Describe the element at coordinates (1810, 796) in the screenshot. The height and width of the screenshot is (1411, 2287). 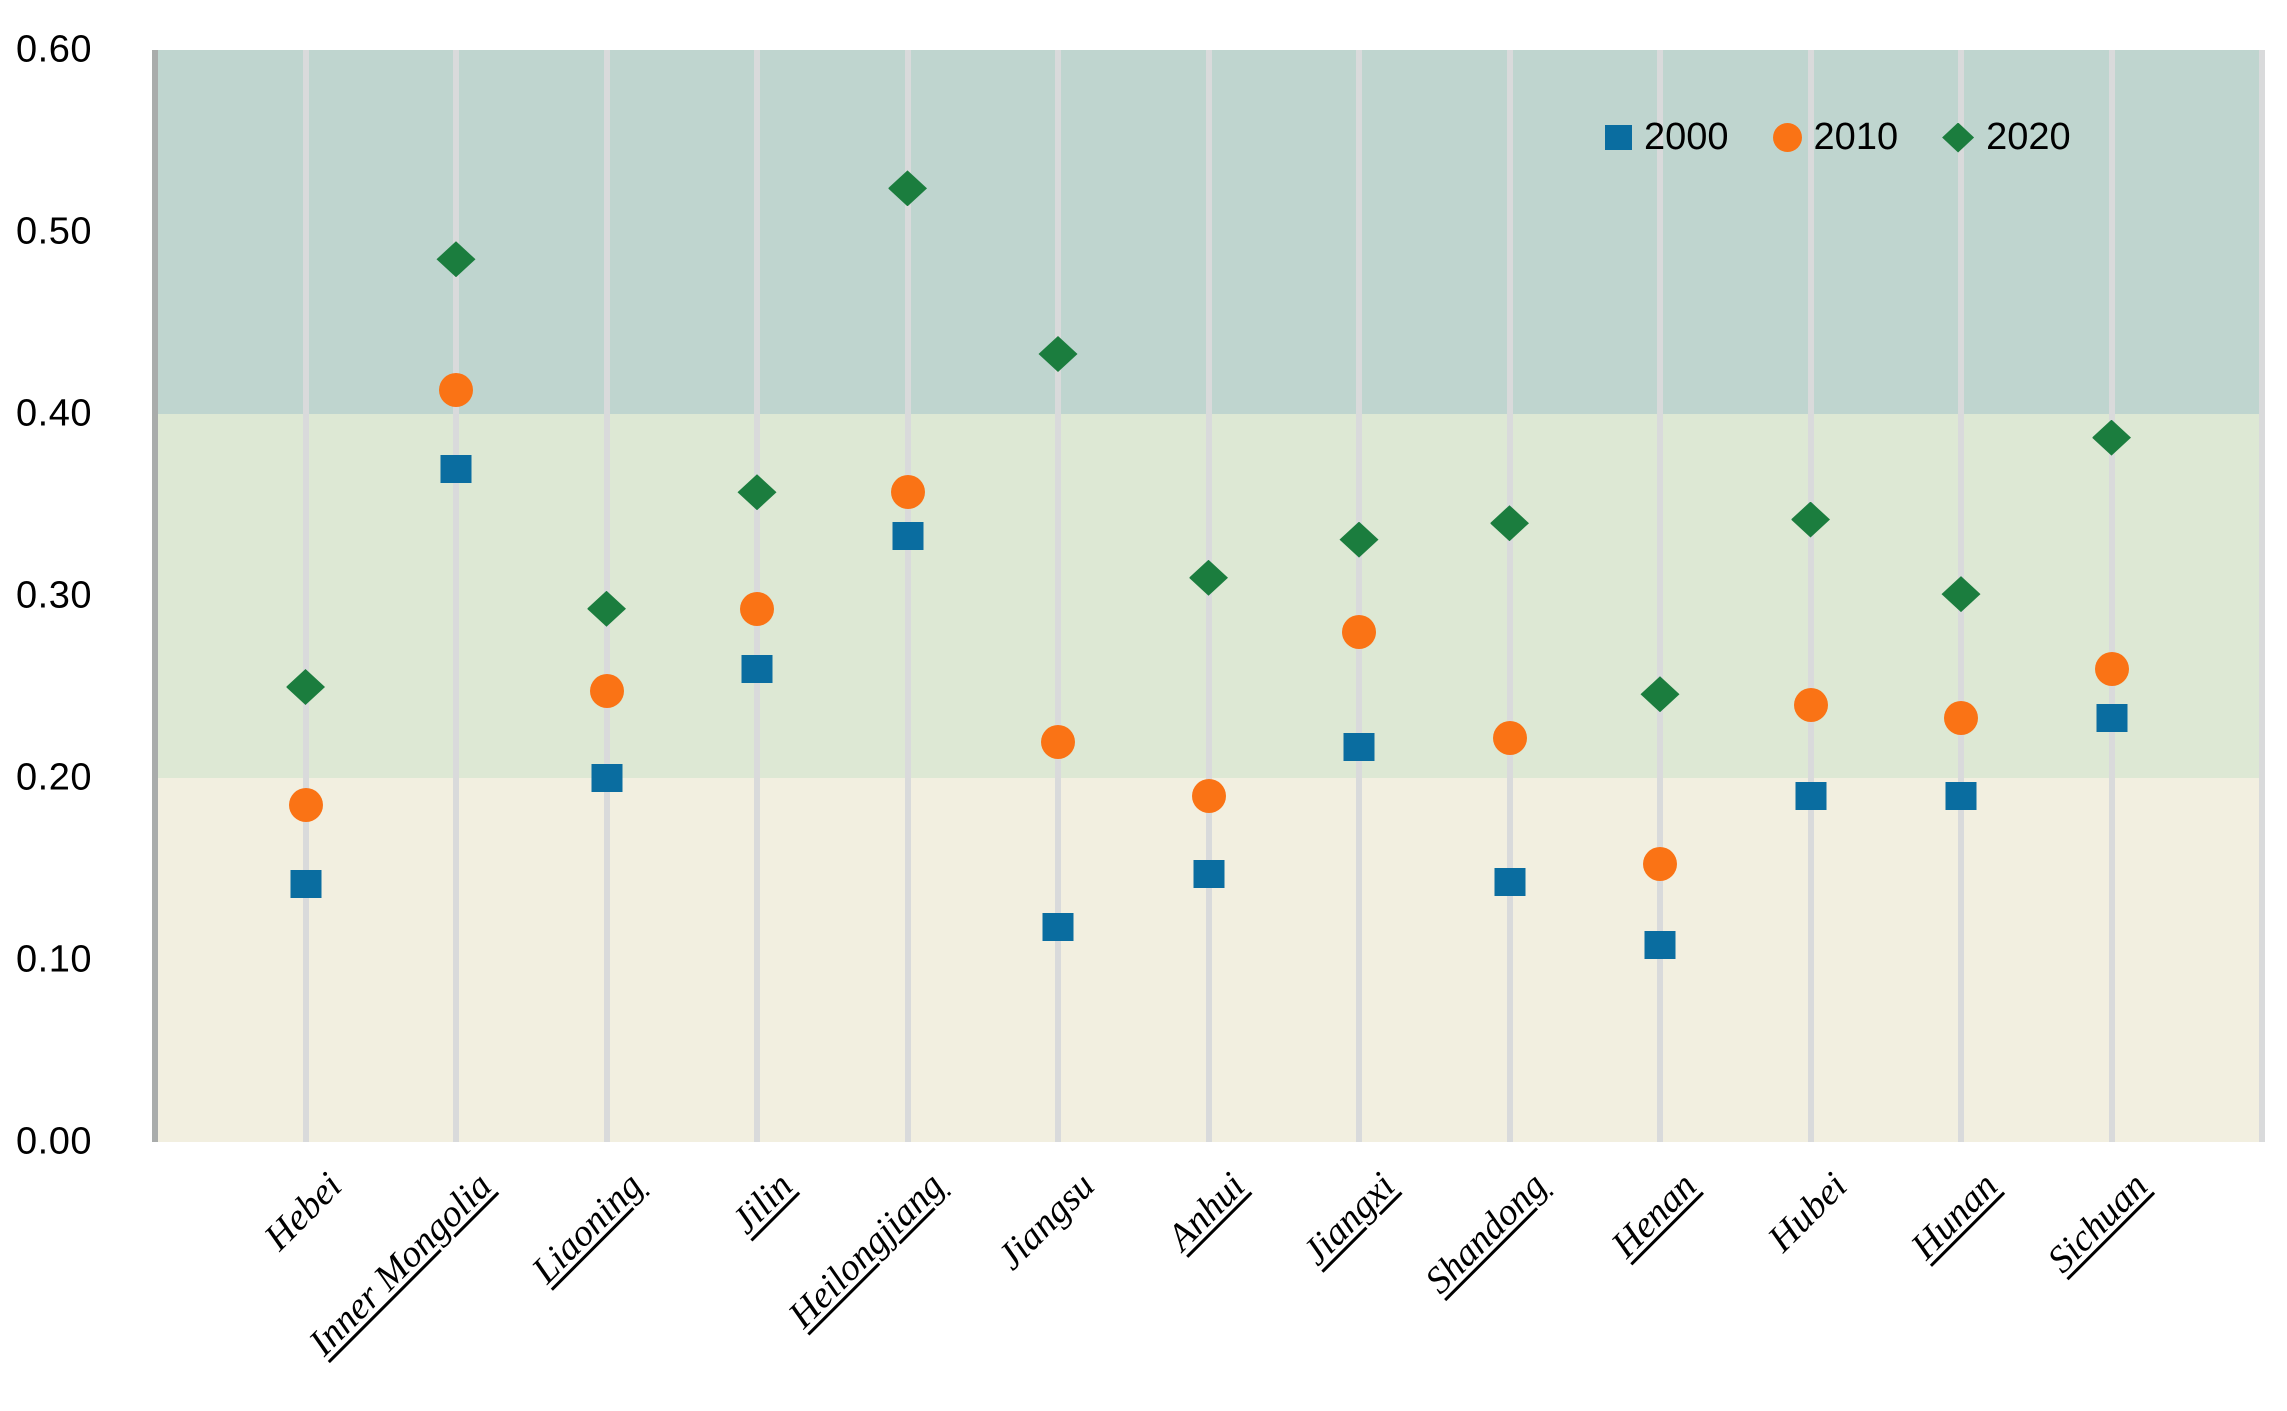
I see `marker-2000-Hubei` at that location.